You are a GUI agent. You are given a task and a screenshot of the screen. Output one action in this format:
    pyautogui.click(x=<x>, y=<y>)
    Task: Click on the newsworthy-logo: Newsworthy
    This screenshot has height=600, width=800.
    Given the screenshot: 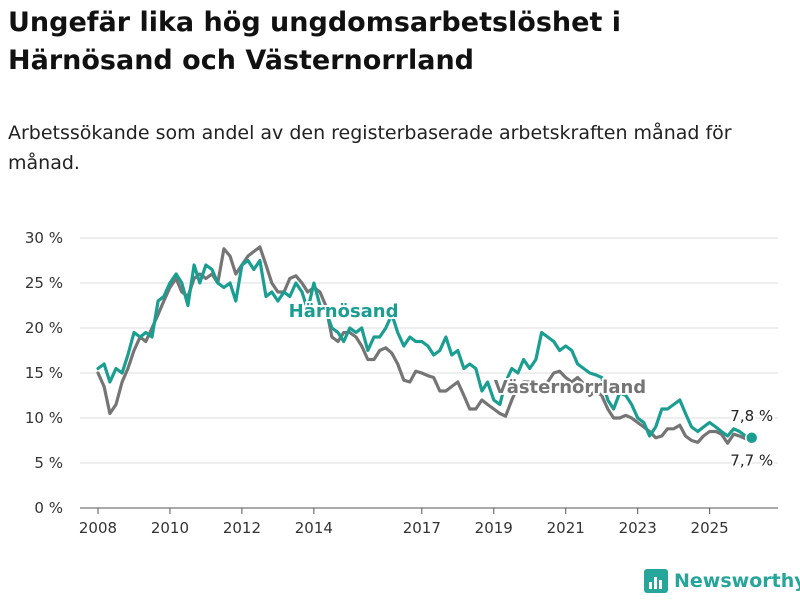 What is the action you would take?
    pyautogui.click(x=722, y=581)
    